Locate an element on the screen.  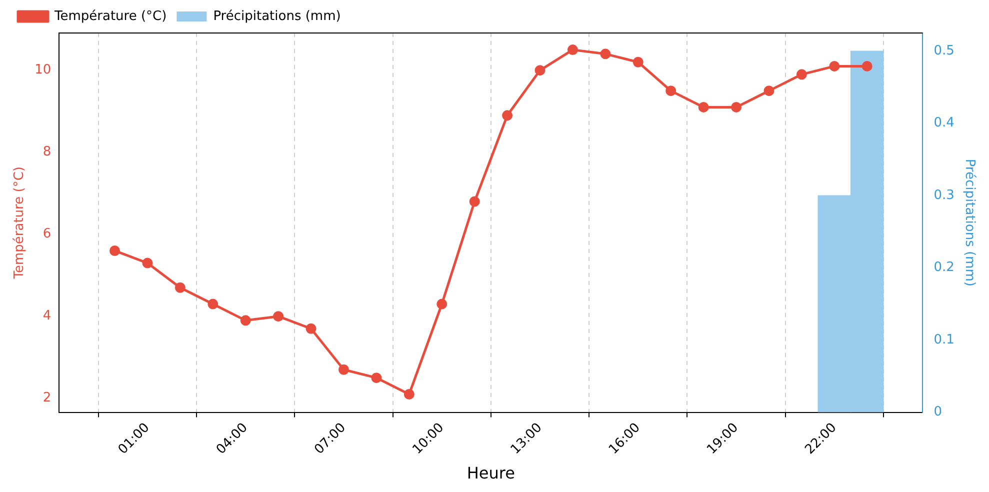
y2-tick-label: 0 is located at coordinates (938, 412).